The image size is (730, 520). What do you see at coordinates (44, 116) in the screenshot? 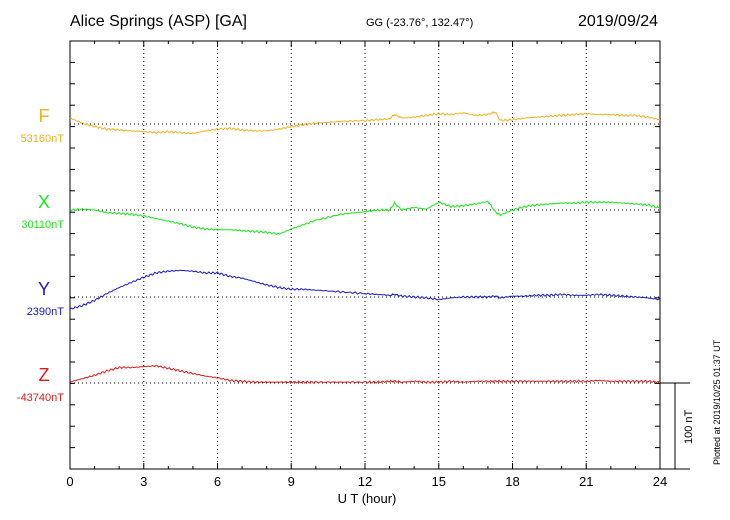
I see `component-letter-f: F` at bounding box center [44, 116].